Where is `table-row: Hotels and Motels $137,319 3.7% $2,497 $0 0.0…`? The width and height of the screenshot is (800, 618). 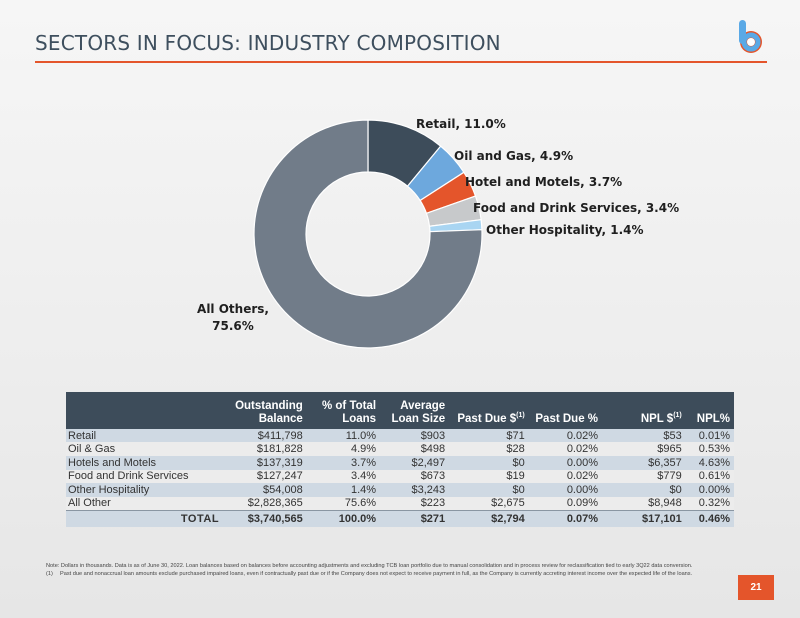
table-row: Hotels and Motels $137,319 3.7% $2,497 $0 0.0… is located at coordinates (400, 463).